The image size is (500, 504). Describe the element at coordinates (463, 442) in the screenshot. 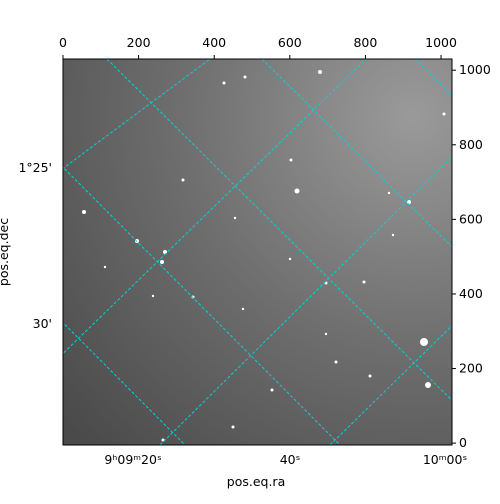

I see `y-tick-label: 0` at that location.